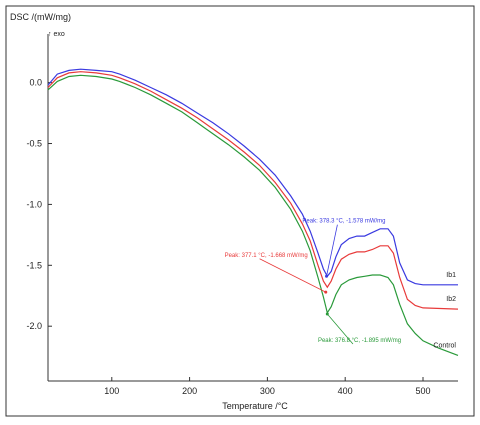  Describe the element at coordinates (35, 83) in the screenshot. I see `y-tick-label: 0.0` at that location.